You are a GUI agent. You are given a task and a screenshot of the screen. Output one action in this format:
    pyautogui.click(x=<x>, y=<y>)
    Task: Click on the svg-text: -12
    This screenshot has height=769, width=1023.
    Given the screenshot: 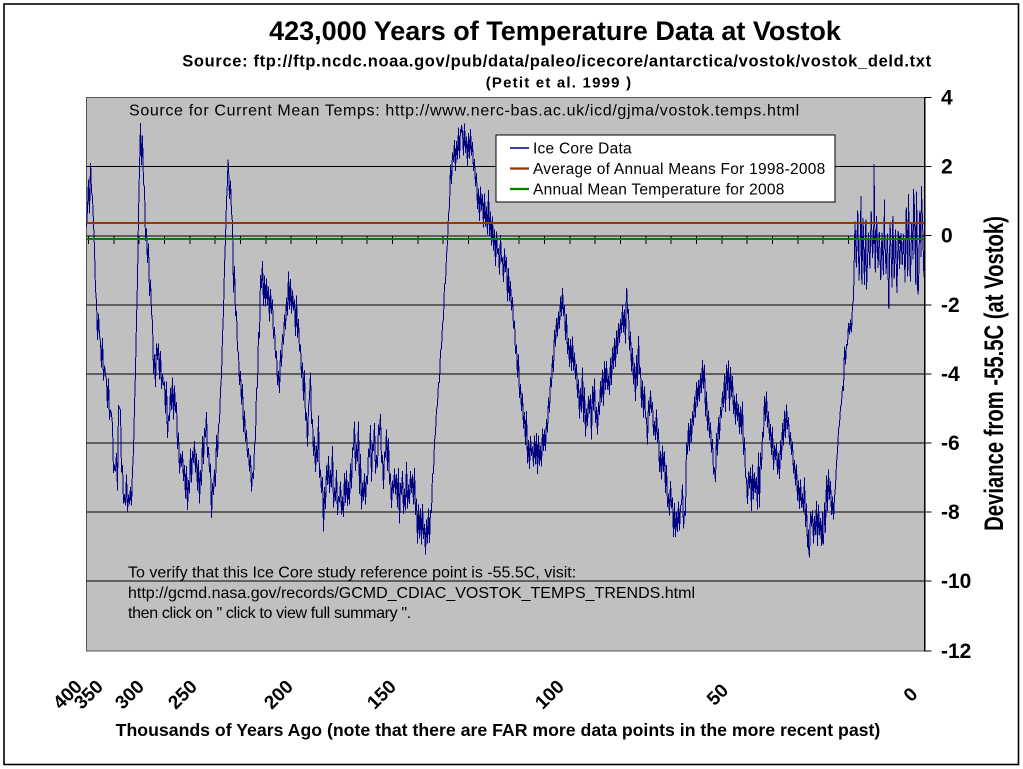 What is the action you would take?
    pyautogui.click(x=956, y=651)
    